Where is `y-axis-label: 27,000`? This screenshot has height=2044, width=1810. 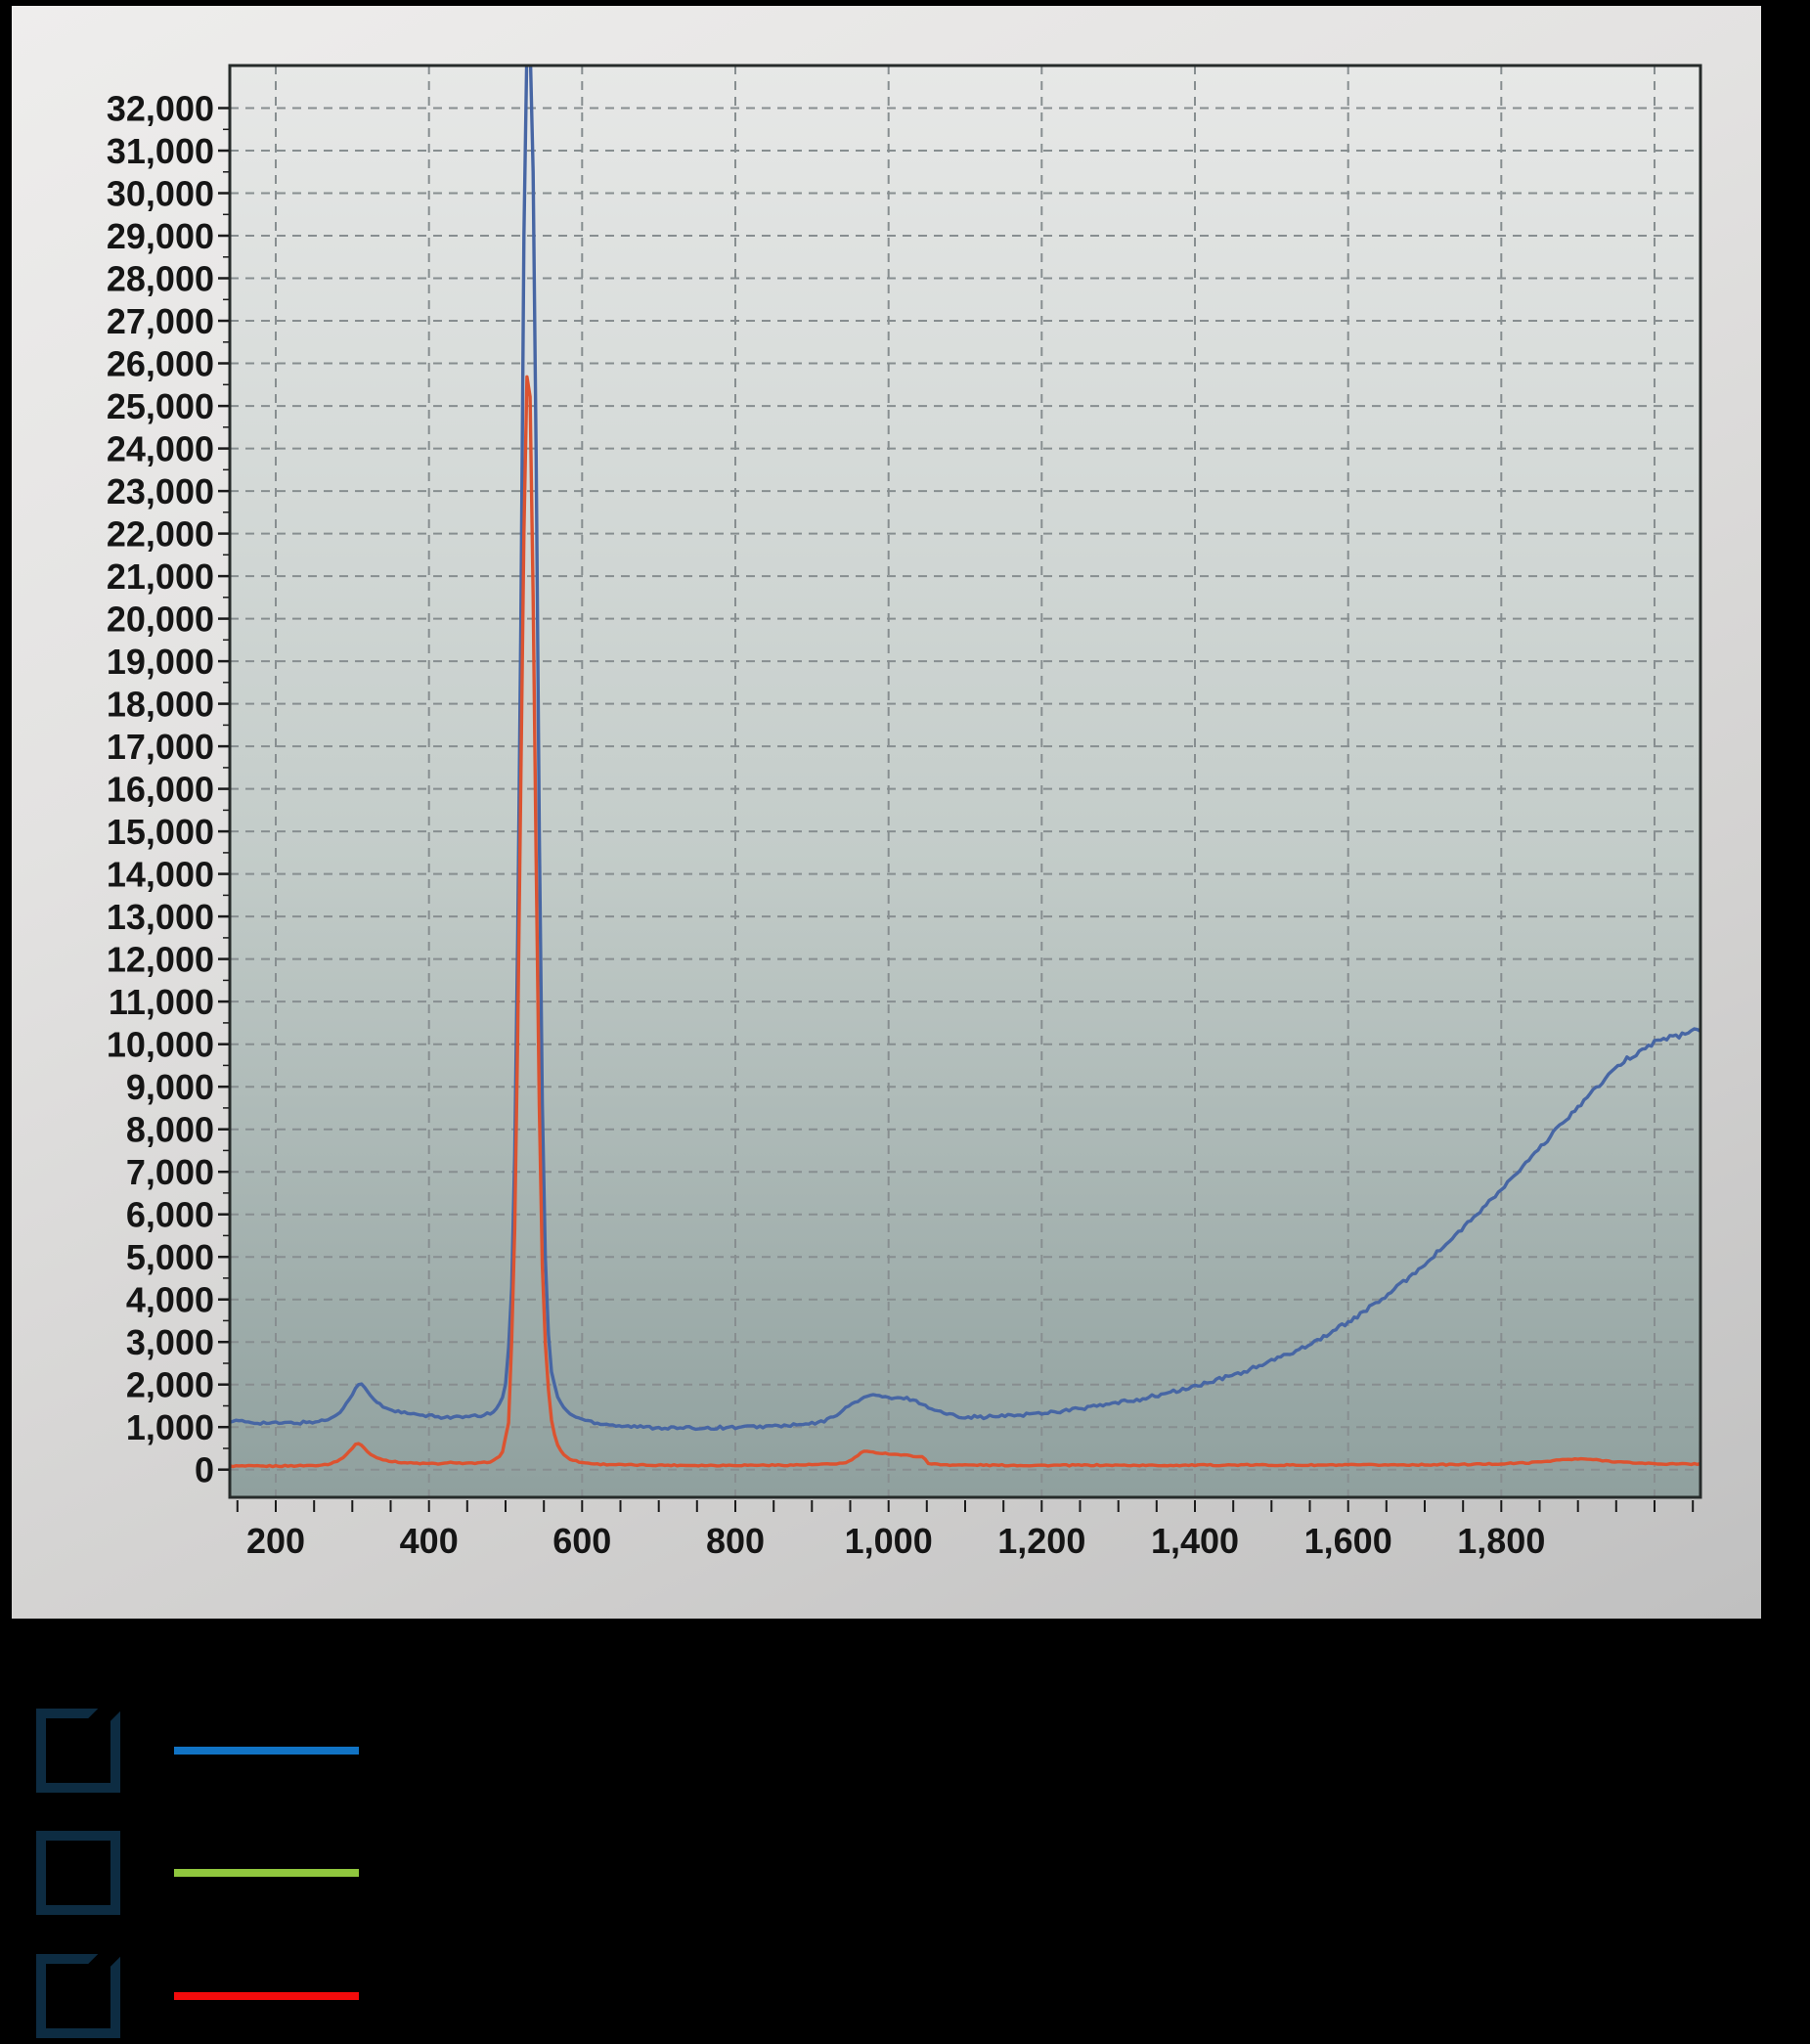 y-axis-label: 27,000 is located at coordinates (161, 321).